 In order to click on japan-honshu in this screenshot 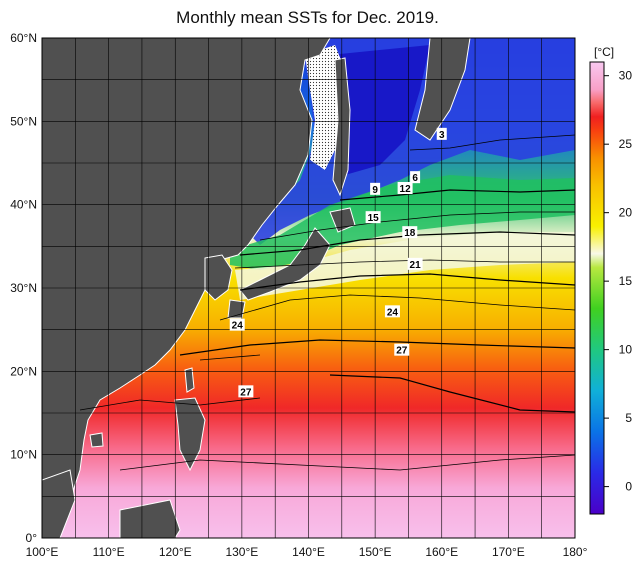, I will do `click(285, 264)`.